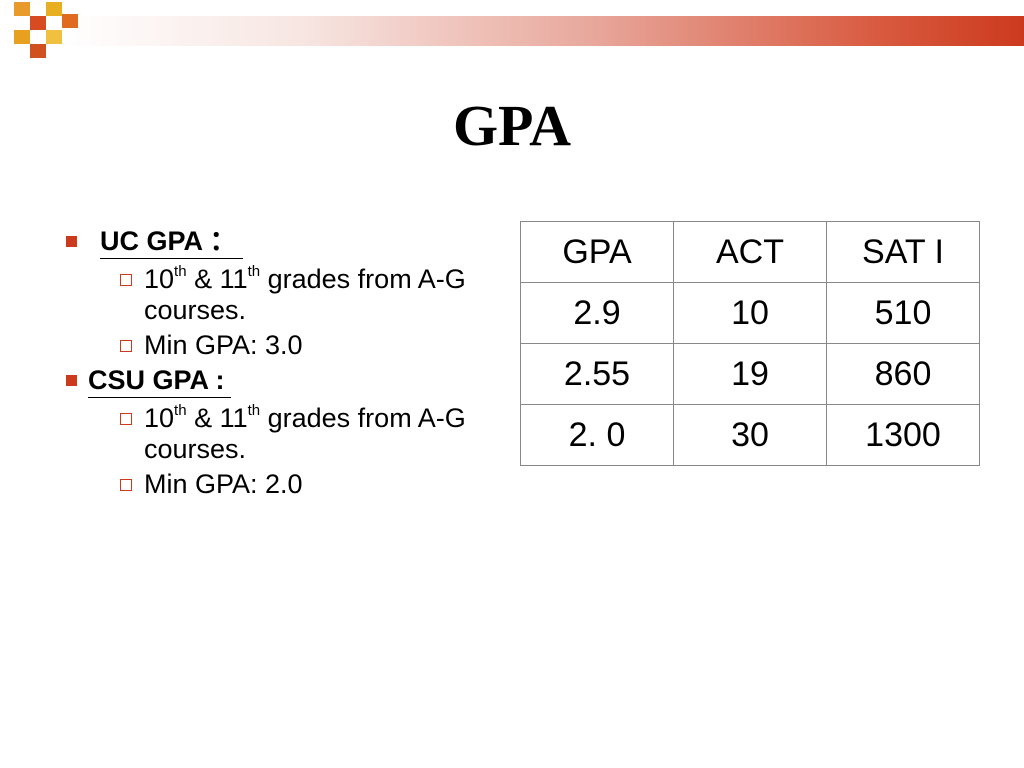 This screenshot has width=1024, height=768. I want to click on table-cell: 2. 0, so click(597, 435).